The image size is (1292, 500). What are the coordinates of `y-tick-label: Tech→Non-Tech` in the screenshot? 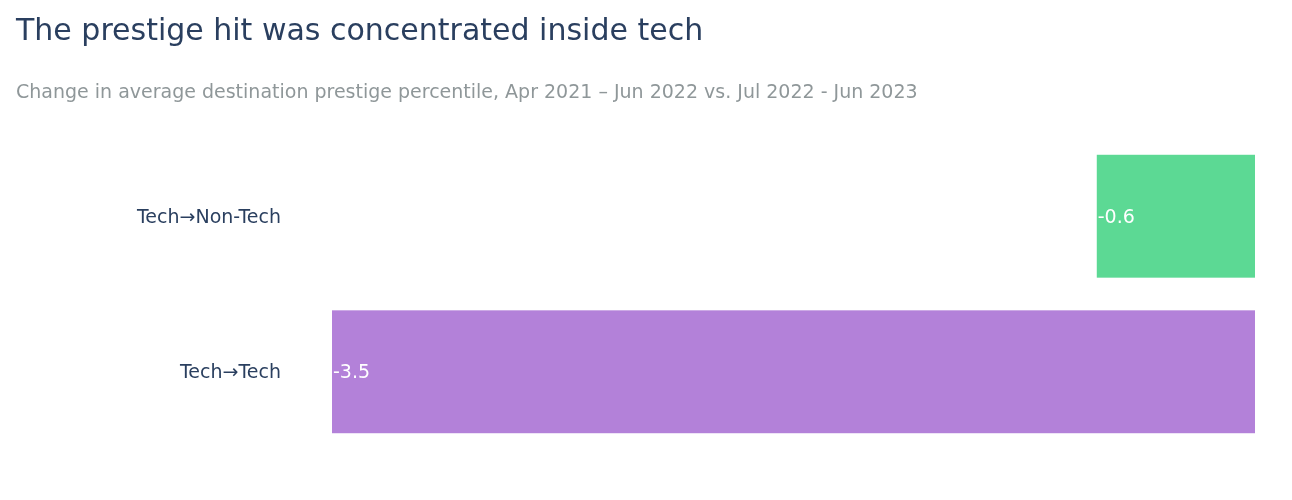 It's located at (208, 215).